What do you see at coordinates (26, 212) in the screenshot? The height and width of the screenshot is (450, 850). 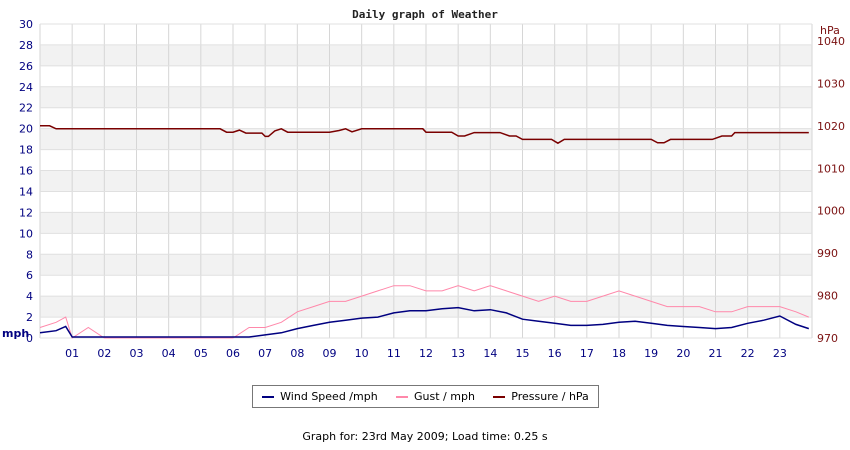 I see `left-tick-label: 12` at bounding box center [26, 212].